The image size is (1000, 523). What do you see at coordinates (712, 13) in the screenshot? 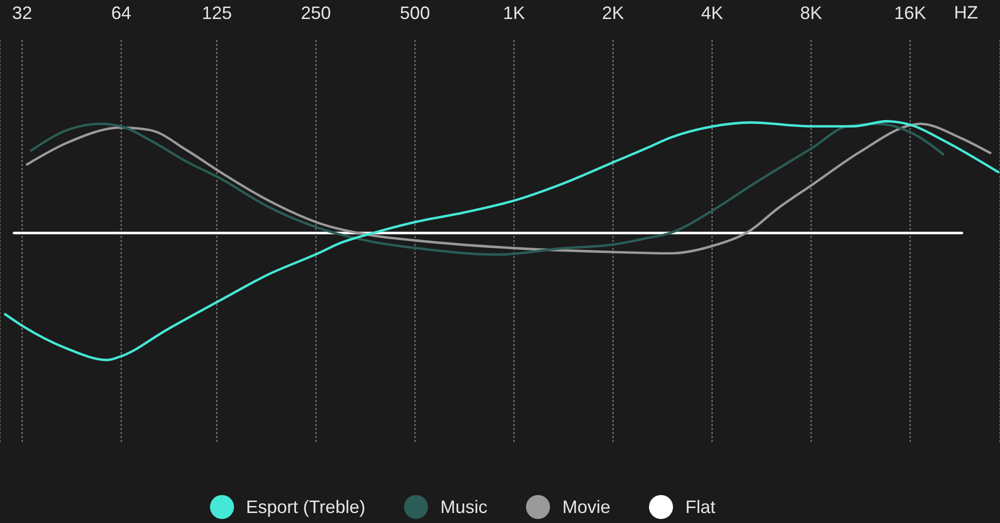
I see `x-tick-label: 4K` at bounding box center [712, 13].